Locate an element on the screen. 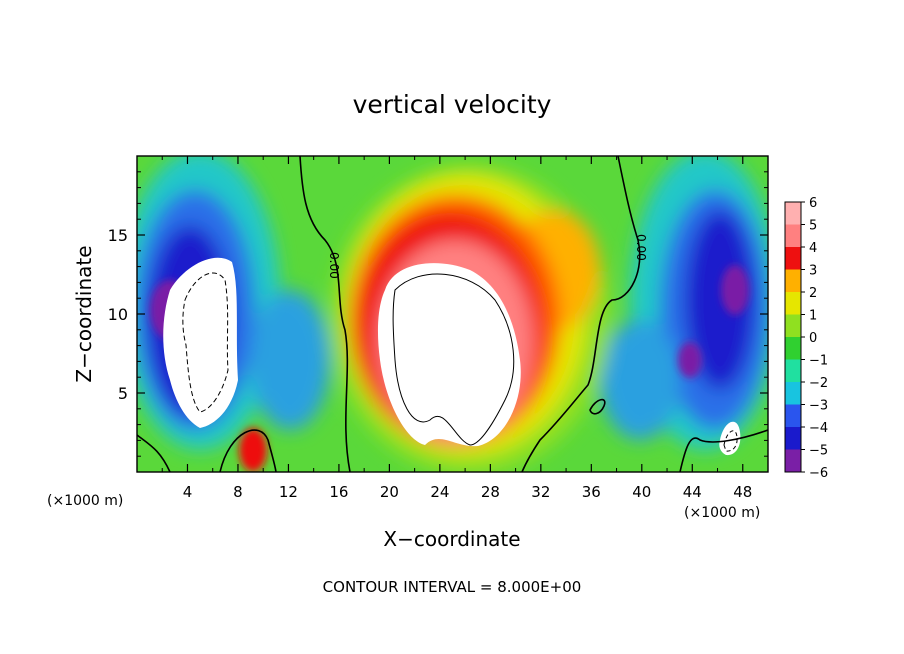 The image size is (904, 654). y-tick-label: 15 is located at coordinates (118, 235).